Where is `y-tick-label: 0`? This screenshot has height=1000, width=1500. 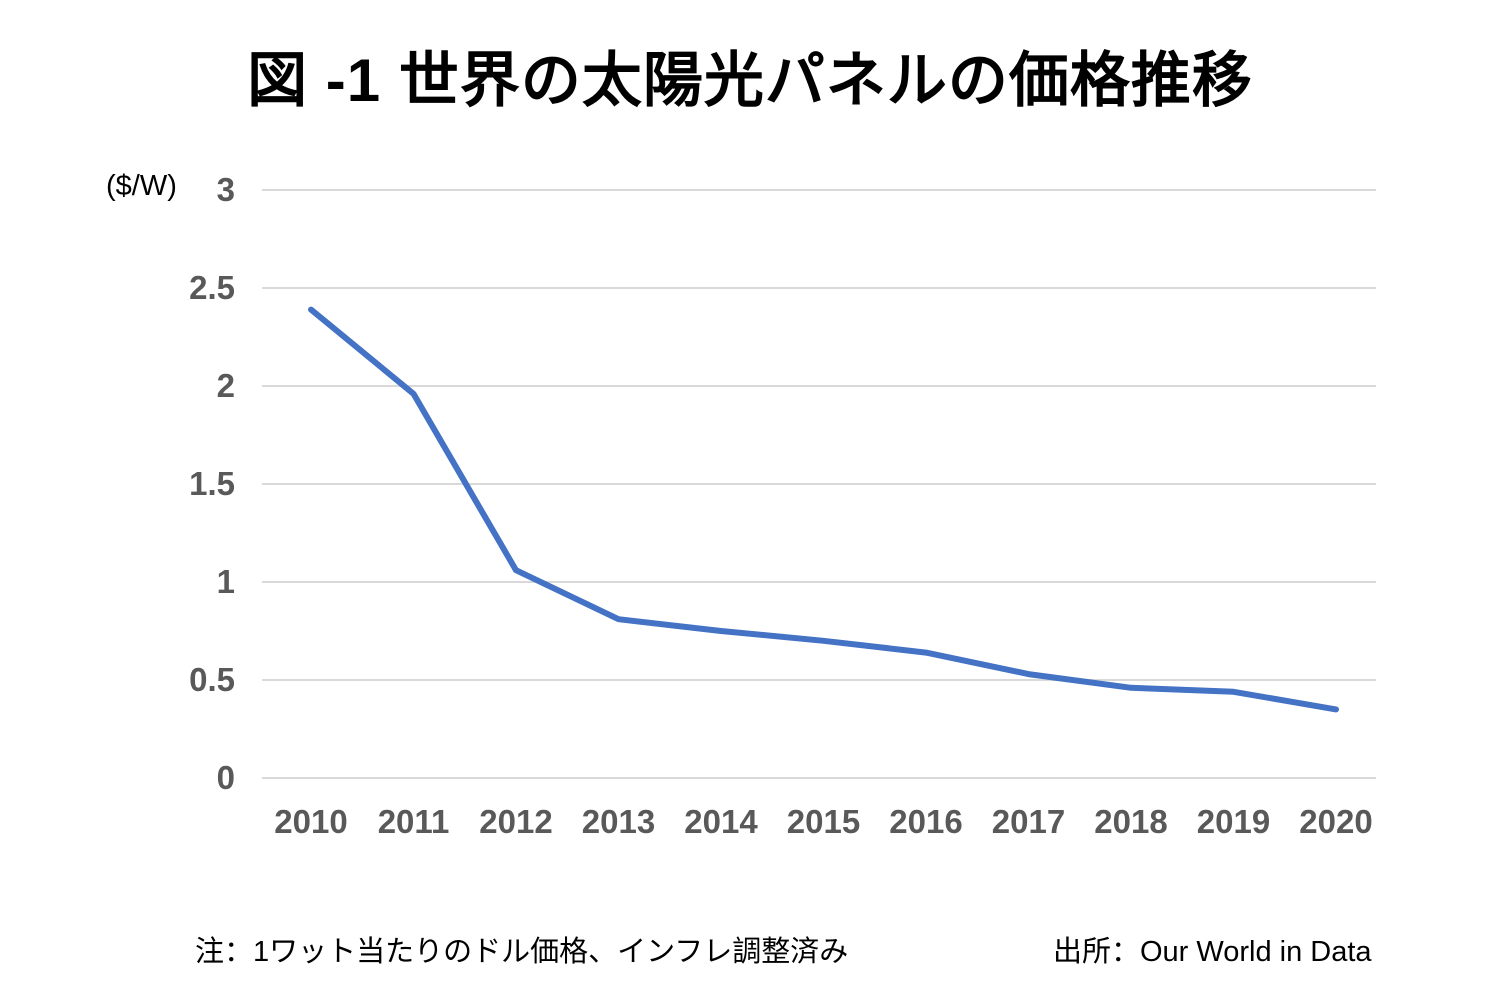
y-tick-label: 0 is located at coordinates (225, 777).